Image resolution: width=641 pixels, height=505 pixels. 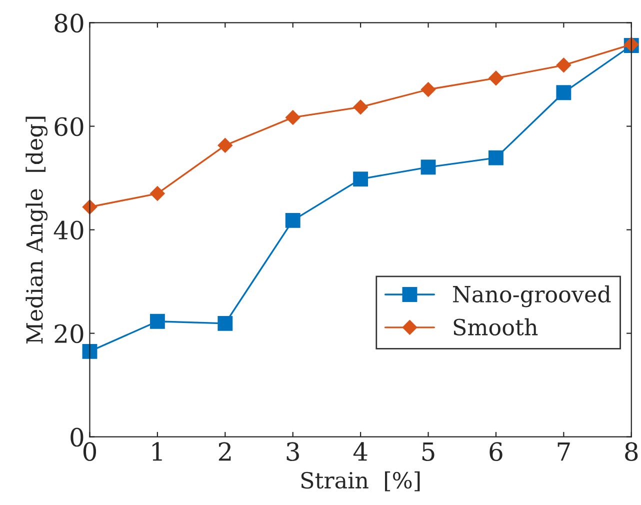 I want to click on legend-label: Smooth, so click(x=496, y=327).